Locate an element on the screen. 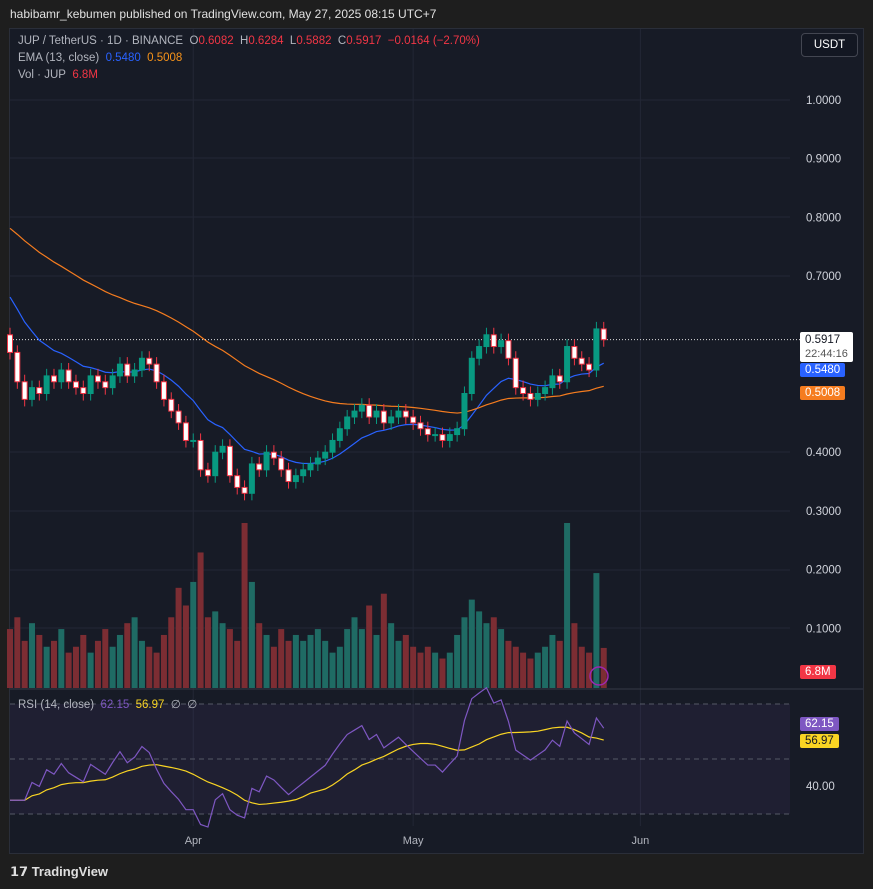 The width and height of the screenshot is (873, 889). ema-fast-value: 0.5480 is located at coordinates (123, 58).